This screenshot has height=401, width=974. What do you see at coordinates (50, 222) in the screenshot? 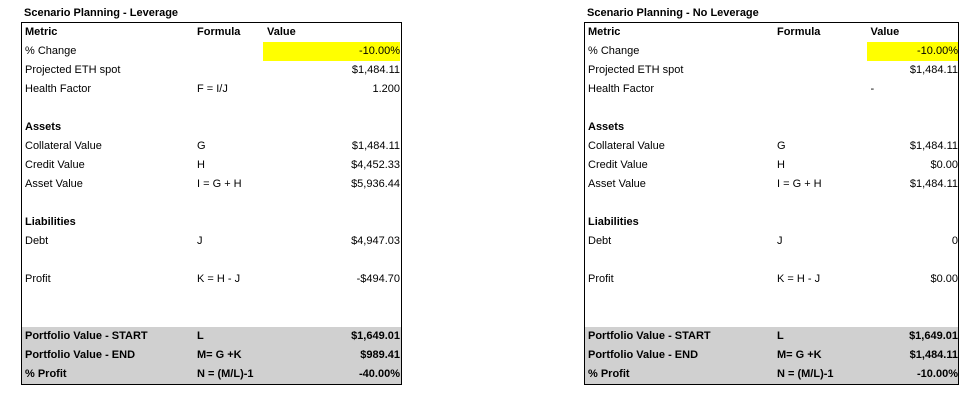
I see `section-label: Liabilities` at bounding box center [50, 222].